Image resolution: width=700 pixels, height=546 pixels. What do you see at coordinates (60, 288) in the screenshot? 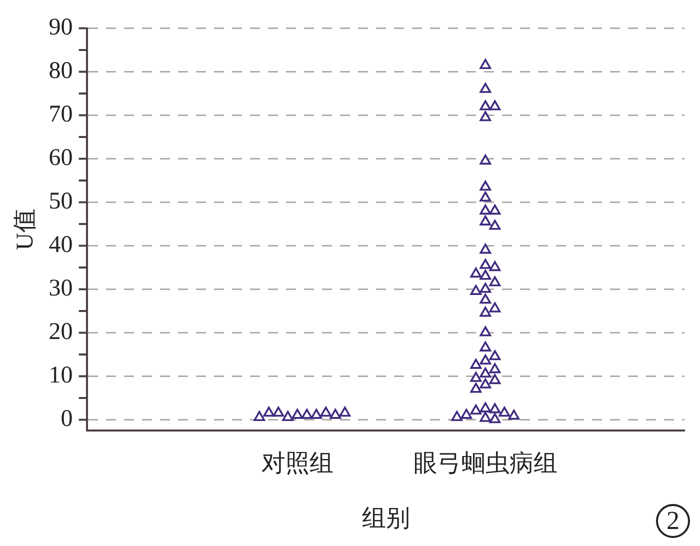
I see `y-tick-label: 30` at bounding box center [60, 288].